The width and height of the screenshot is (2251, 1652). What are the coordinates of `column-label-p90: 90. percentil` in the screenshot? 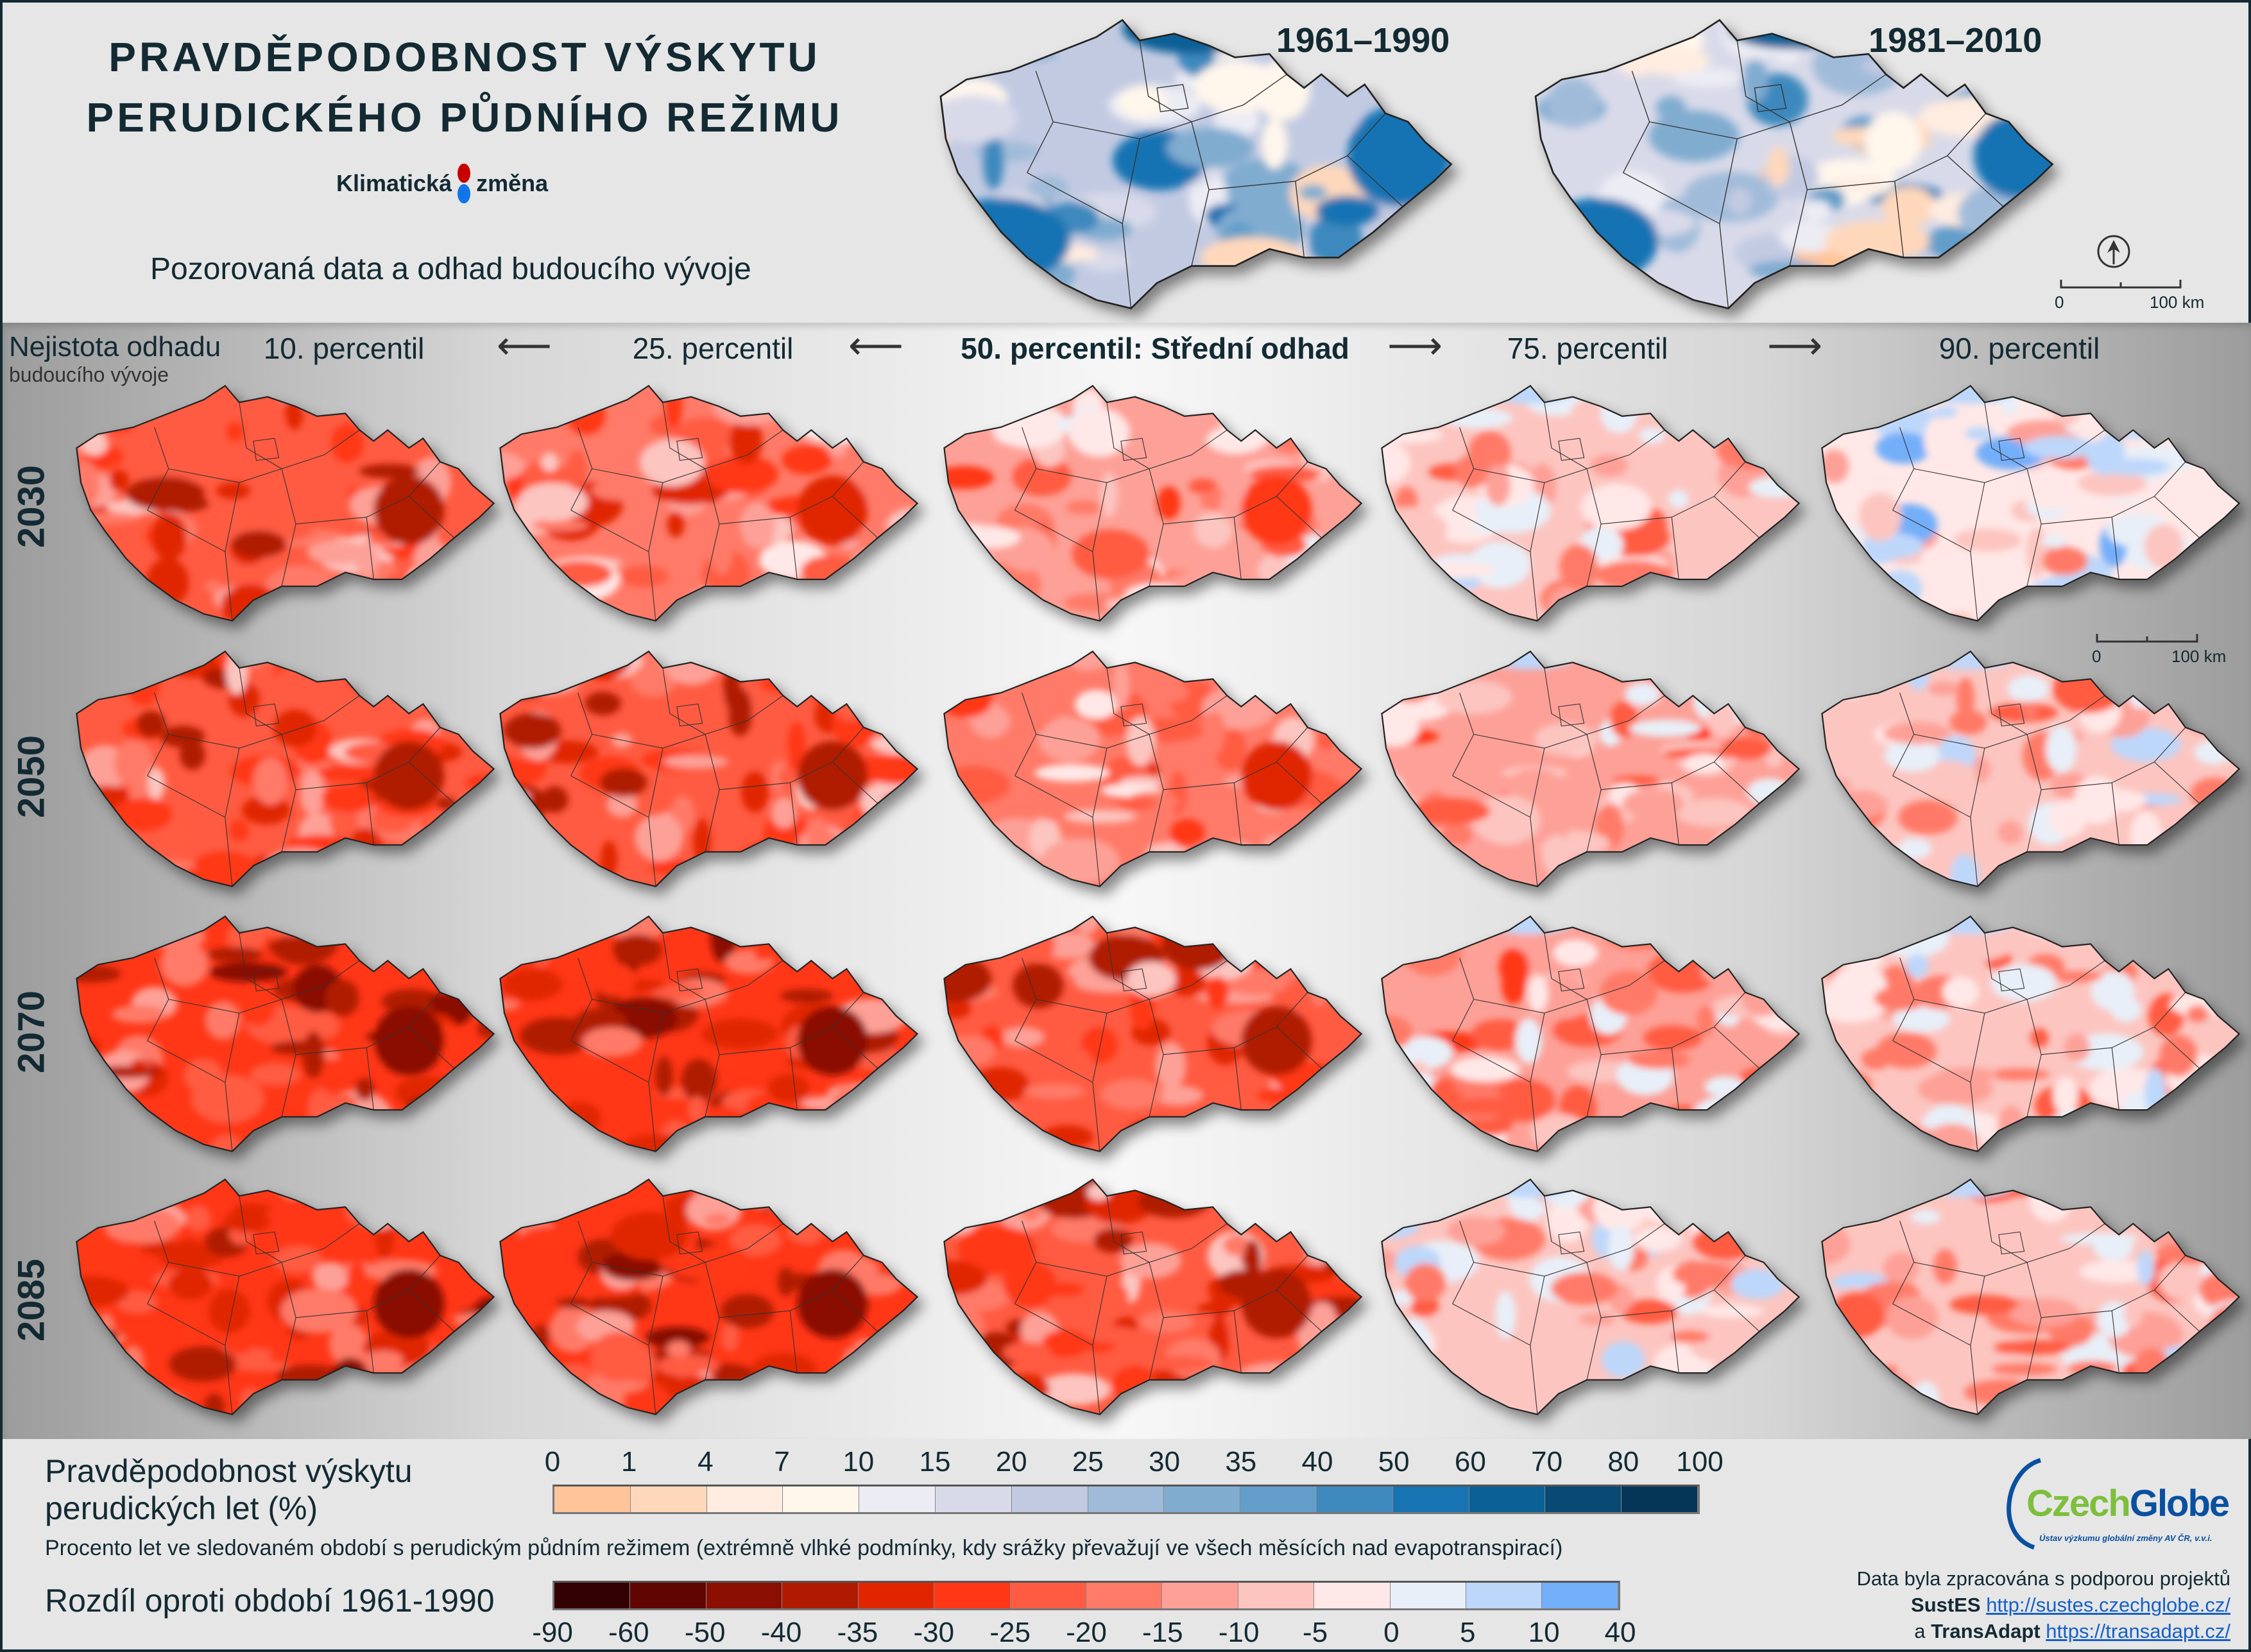 It's located at (2019, 348).